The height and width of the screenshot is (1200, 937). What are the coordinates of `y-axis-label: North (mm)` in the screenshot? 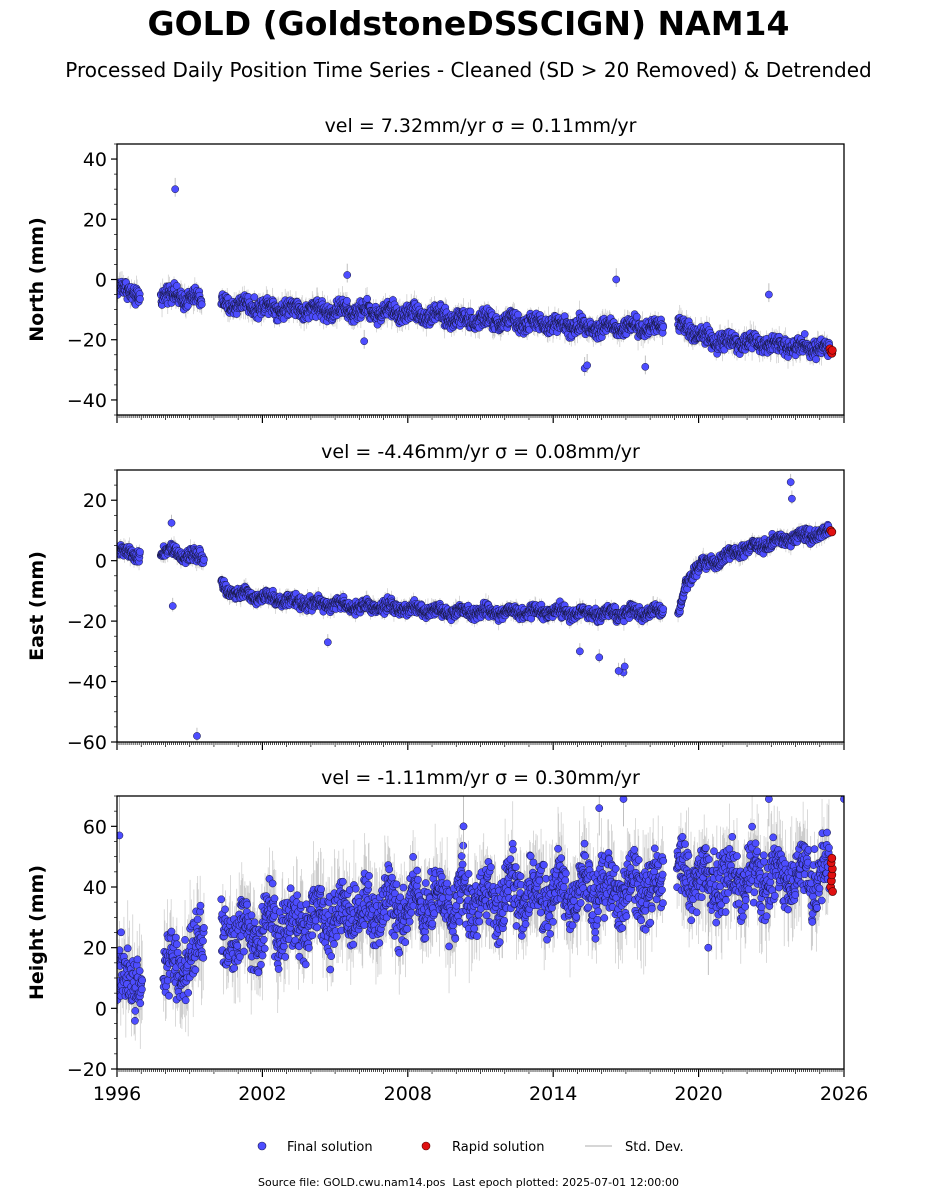 It's located at (37, 279).